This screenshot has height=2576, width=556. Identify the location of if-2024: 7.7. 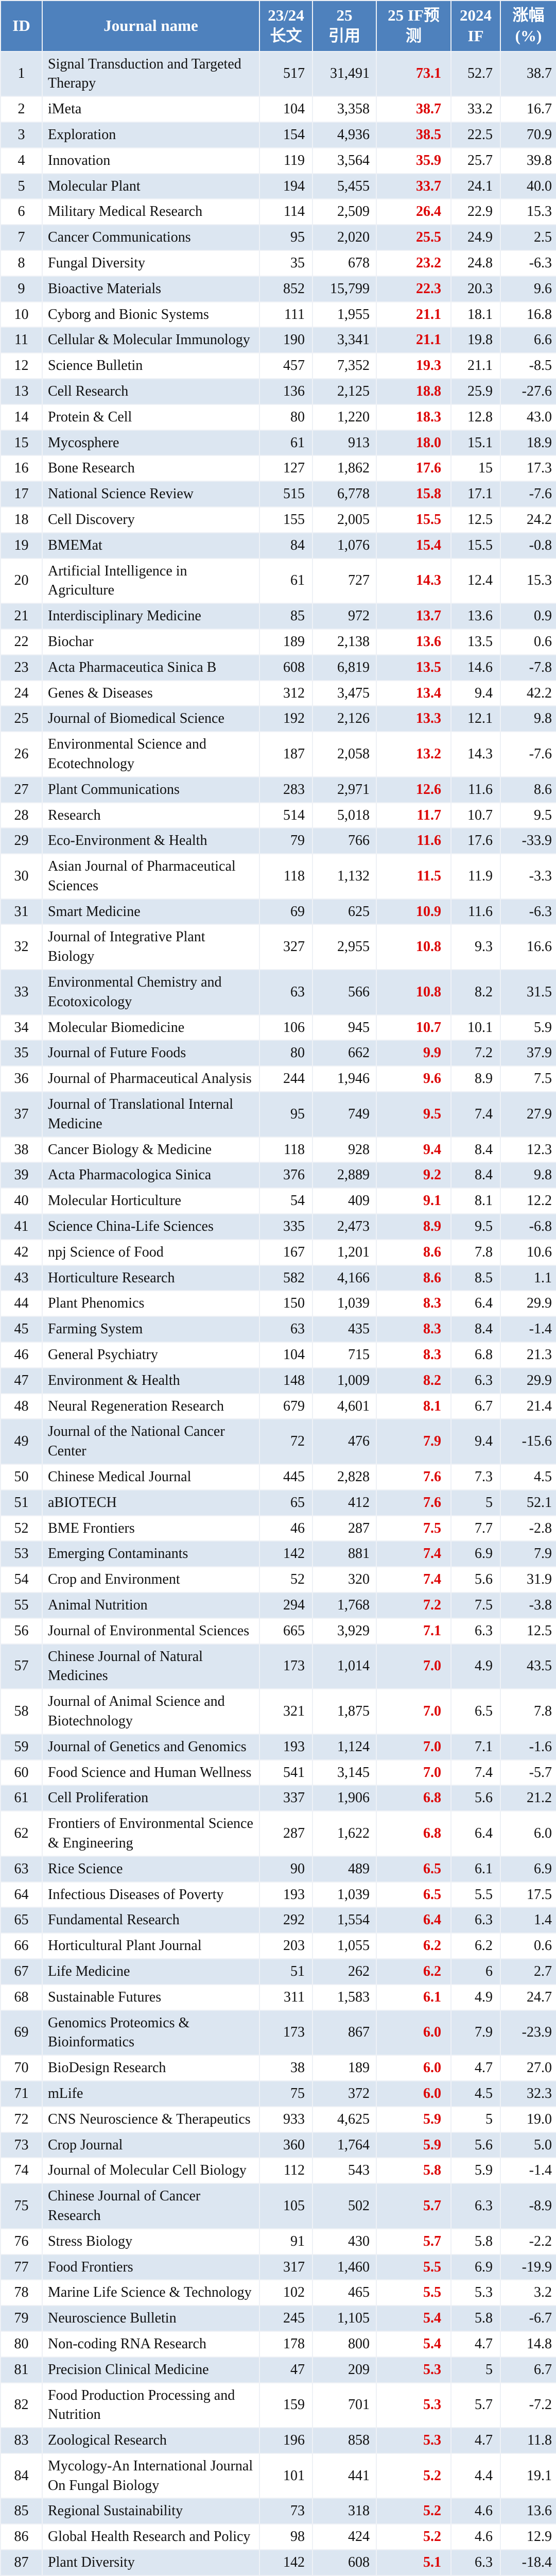
(475, 1528).